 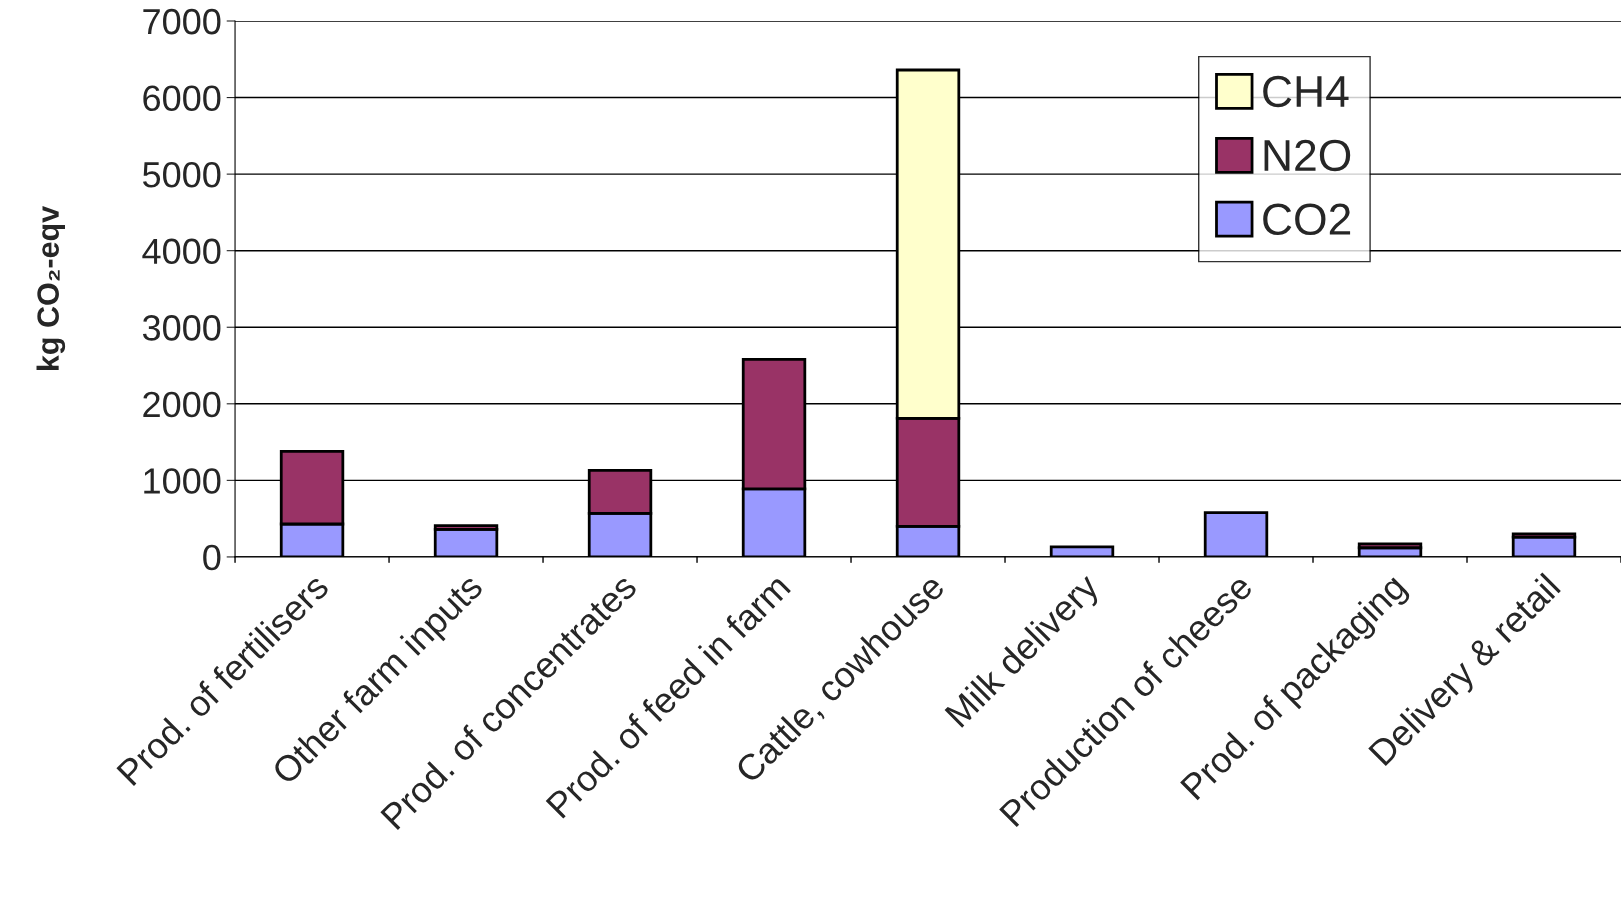 I want to click on y-tick-label: 7000, so click(x=182, y=21).